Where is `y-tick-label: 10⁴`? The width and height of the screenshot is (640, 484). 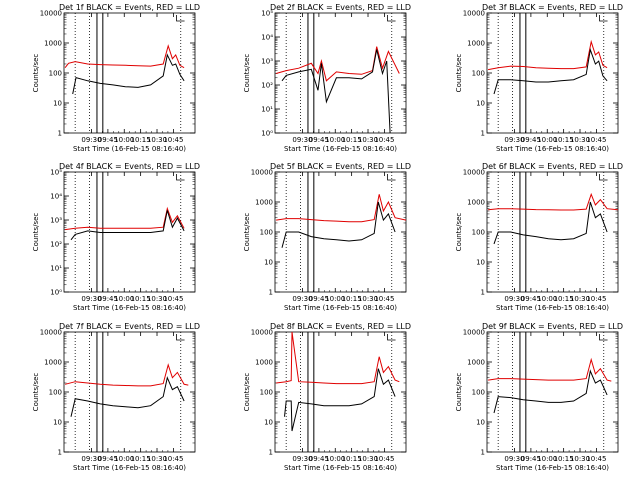 y-tick-label: 10⁴ is located at coordinates (56, 197).